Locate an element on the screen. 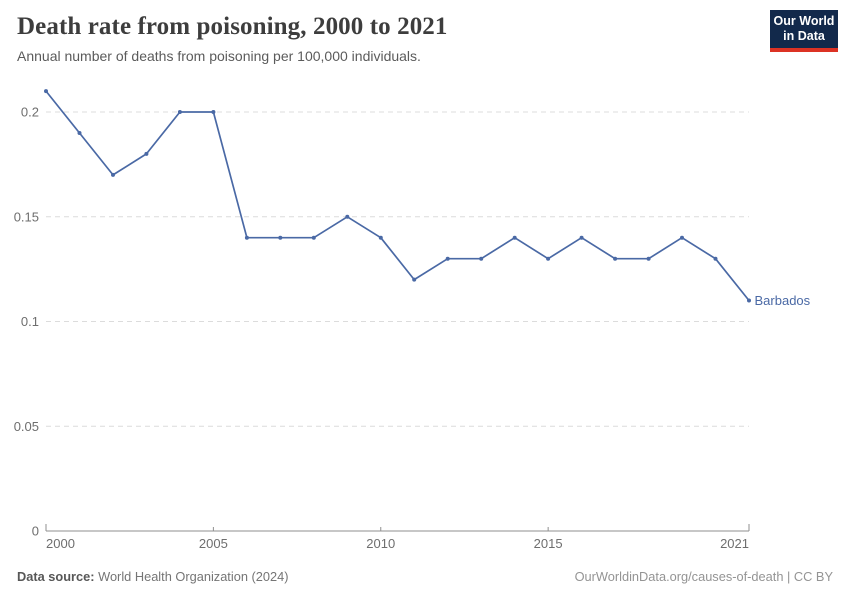 This screenshot has width=850, height=600. x-tick-label-2010: 2010 is located at coordinates (380, 543).